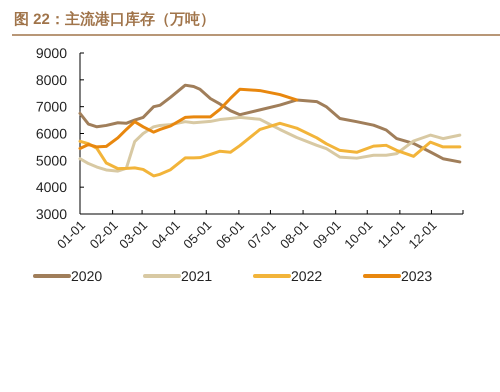  I want to click on y-tick-label: 3000, so click(52, 214).